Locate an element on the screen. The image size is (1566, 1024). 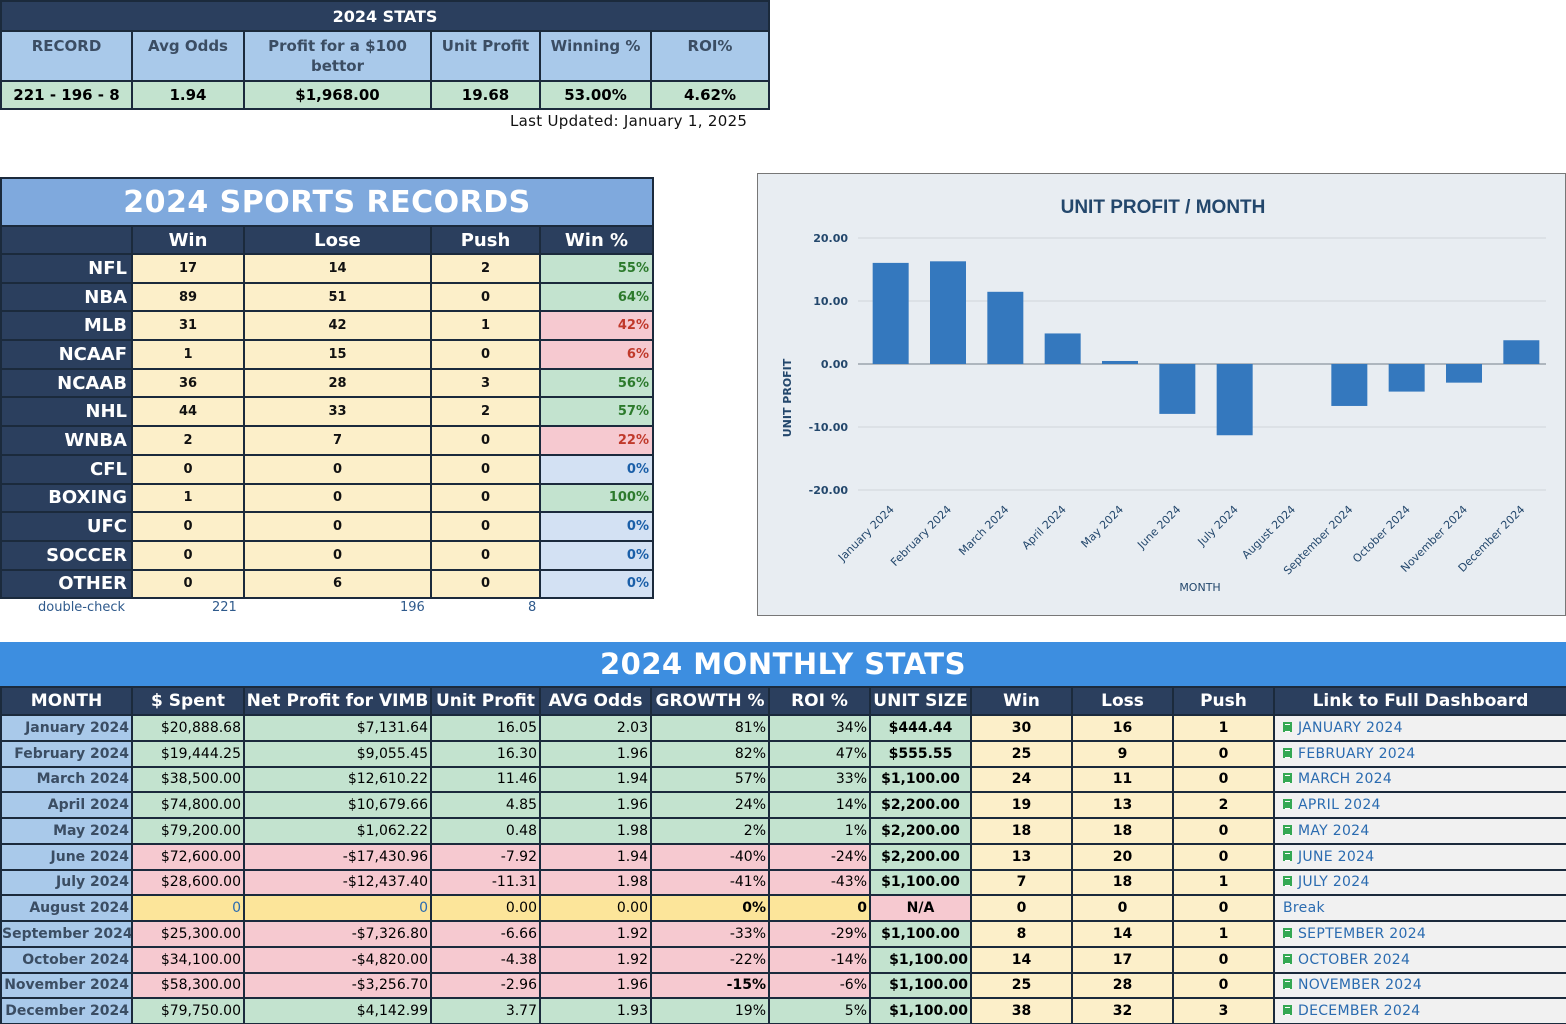
monthly-month: August 2024 is located at coordinates (66, 908).